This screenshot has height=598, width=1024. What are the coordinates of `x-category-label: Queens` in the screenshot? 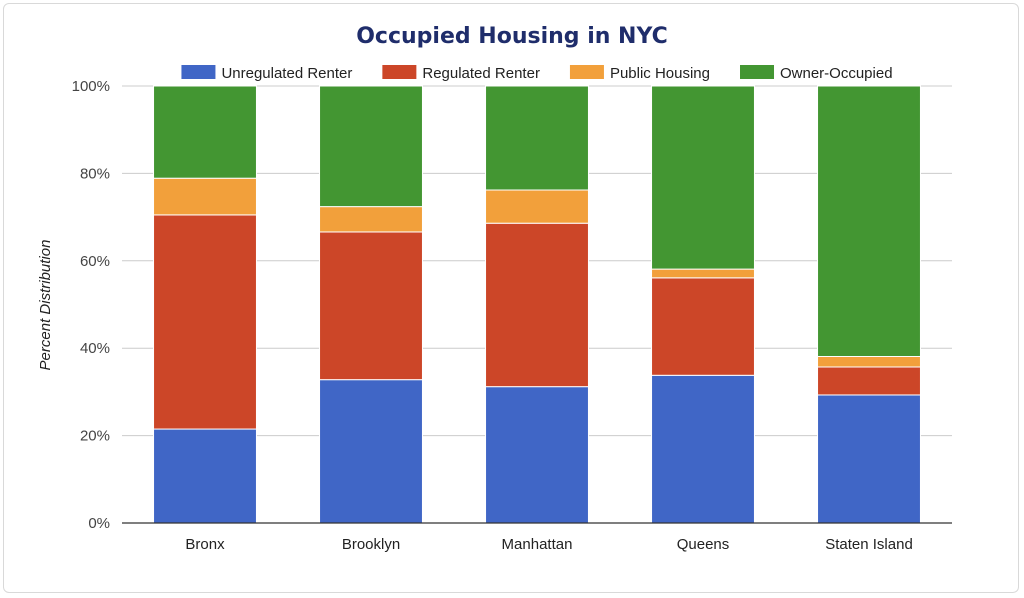 It's located at (703, 544).